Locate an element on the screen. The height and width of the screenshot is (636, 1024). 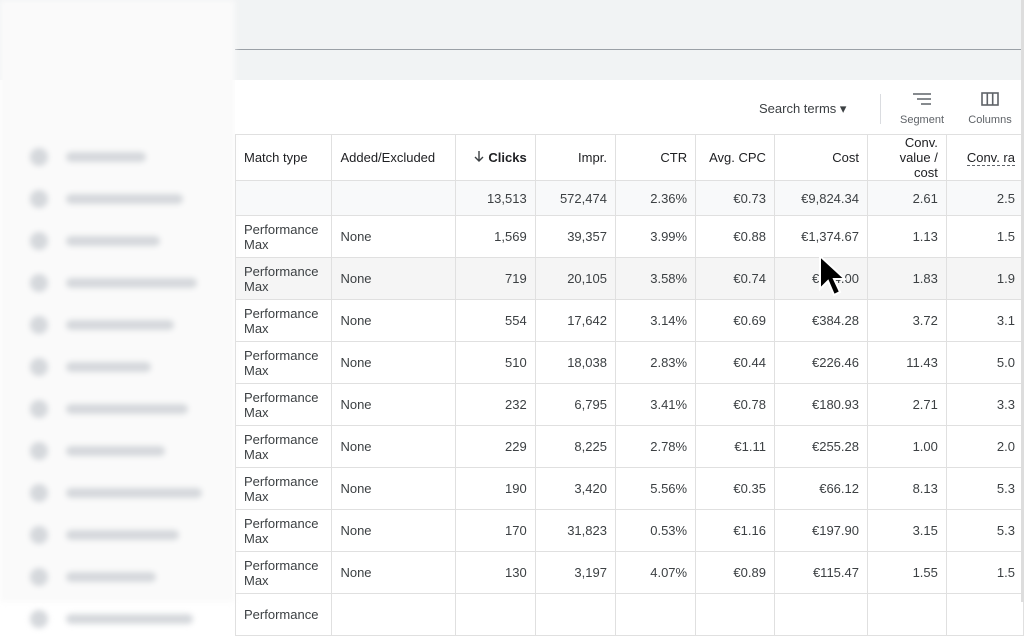
cell: 554 is located at coordinates (495, 320).